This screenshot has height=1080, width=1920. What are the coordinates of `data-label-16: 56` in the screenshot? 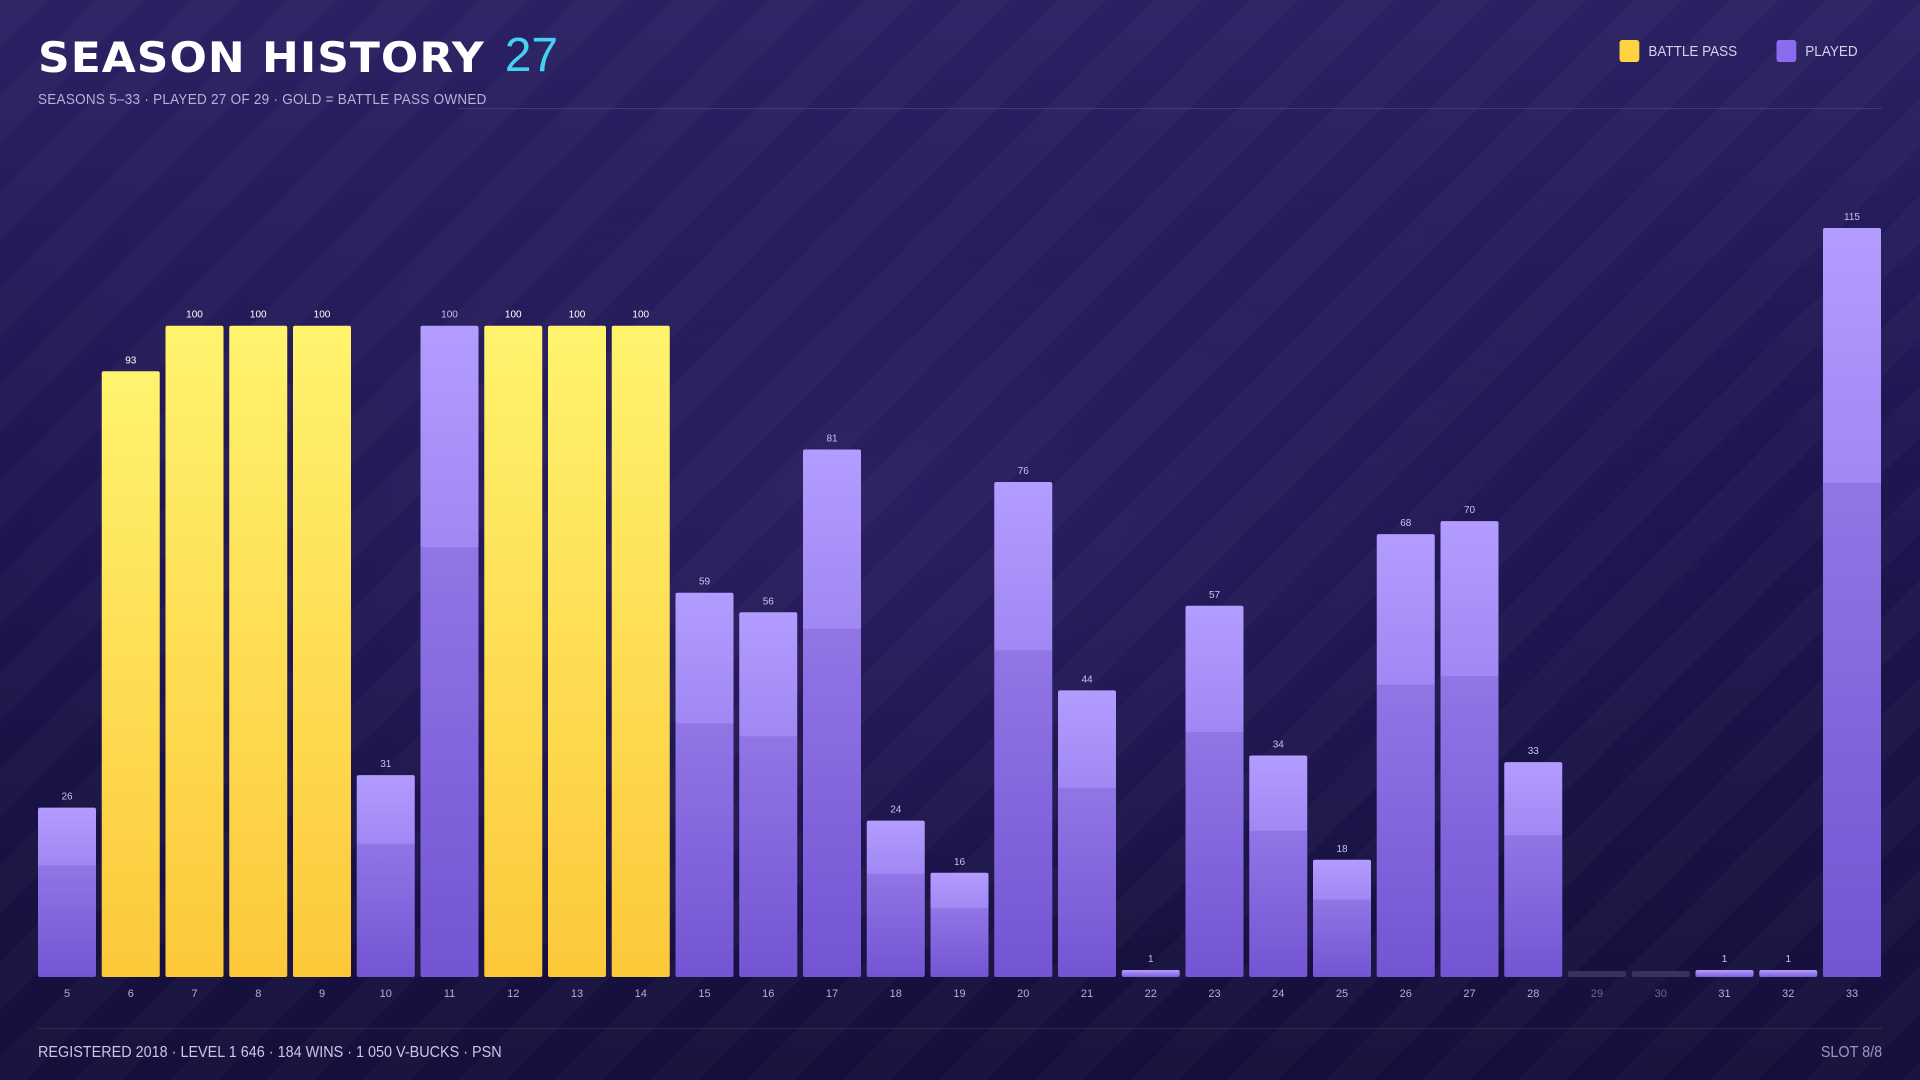 It's located at (769, 601).